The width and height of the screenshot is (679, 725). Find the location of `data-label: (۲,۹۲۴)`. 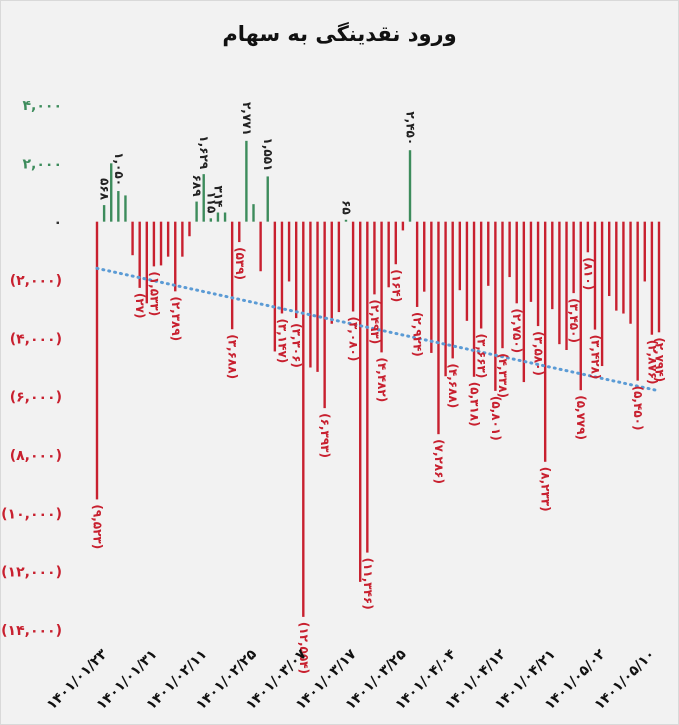

data-label: (۲,۹۲۴) is located at coordinates (418, 334).